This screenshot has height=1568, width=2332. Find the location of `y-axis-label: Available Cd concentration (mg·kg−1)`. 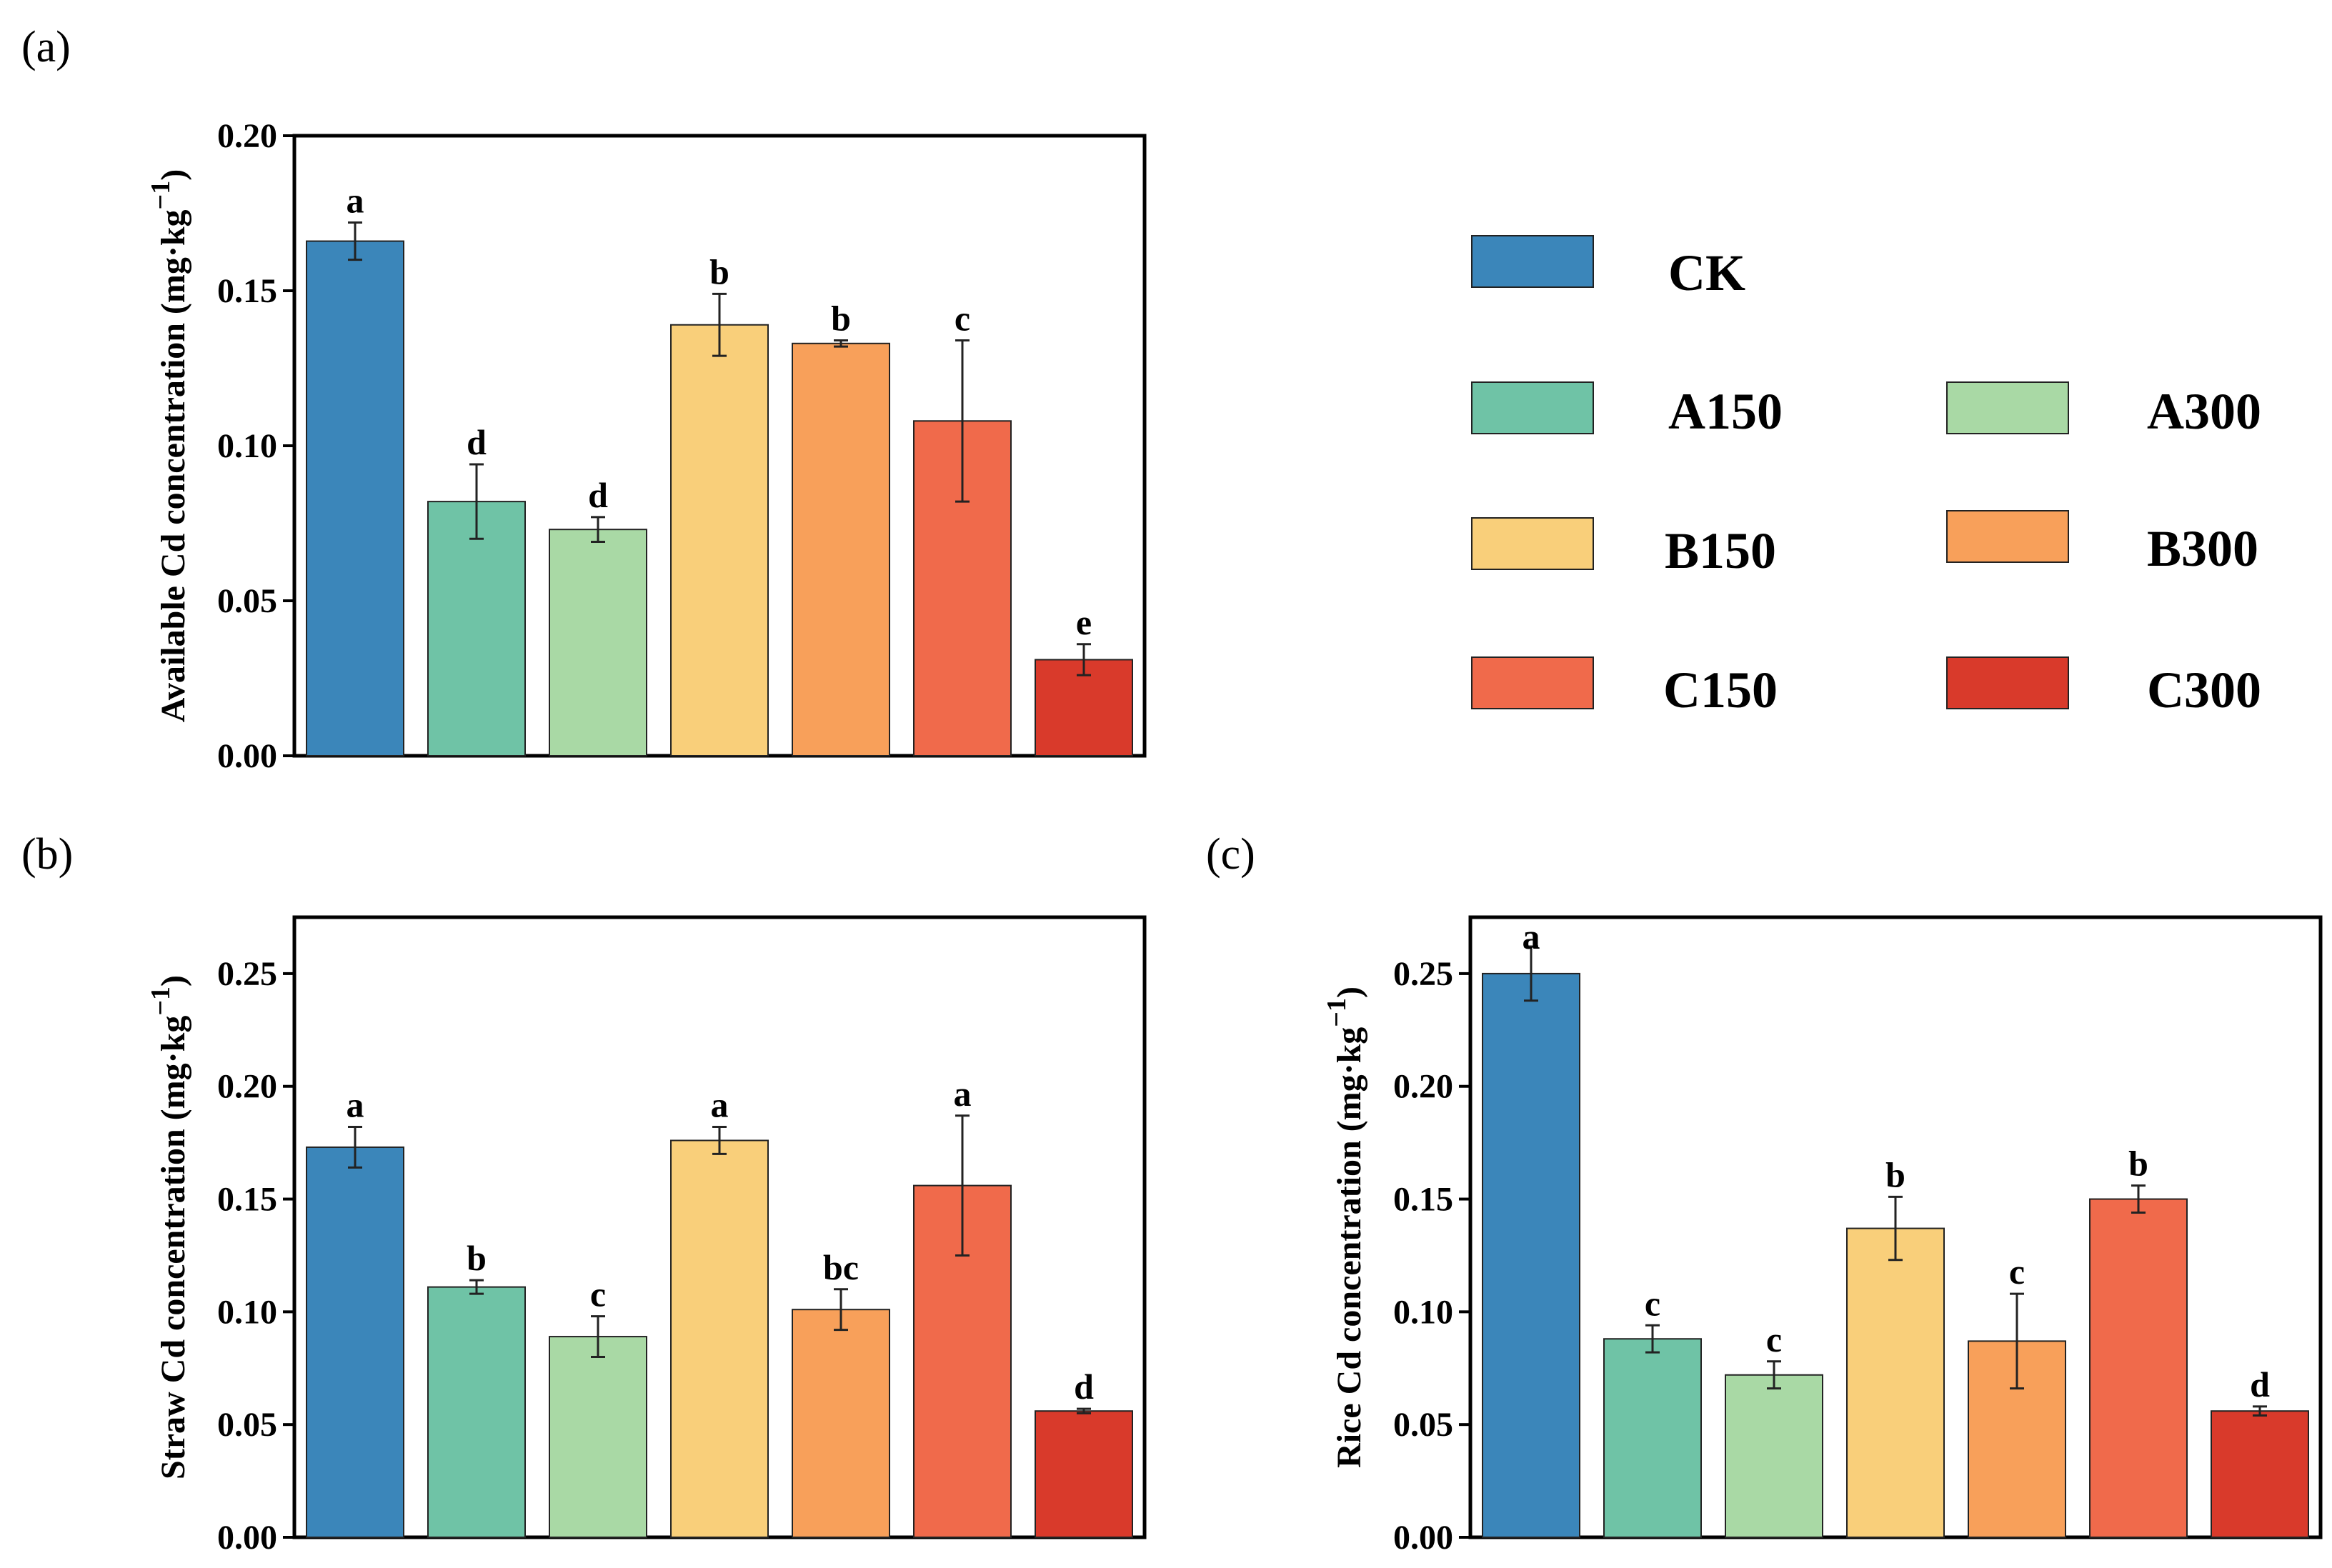

y-axis-label: Available Cd concentration (mg·kg−1) is located at coordinates (169, 445).